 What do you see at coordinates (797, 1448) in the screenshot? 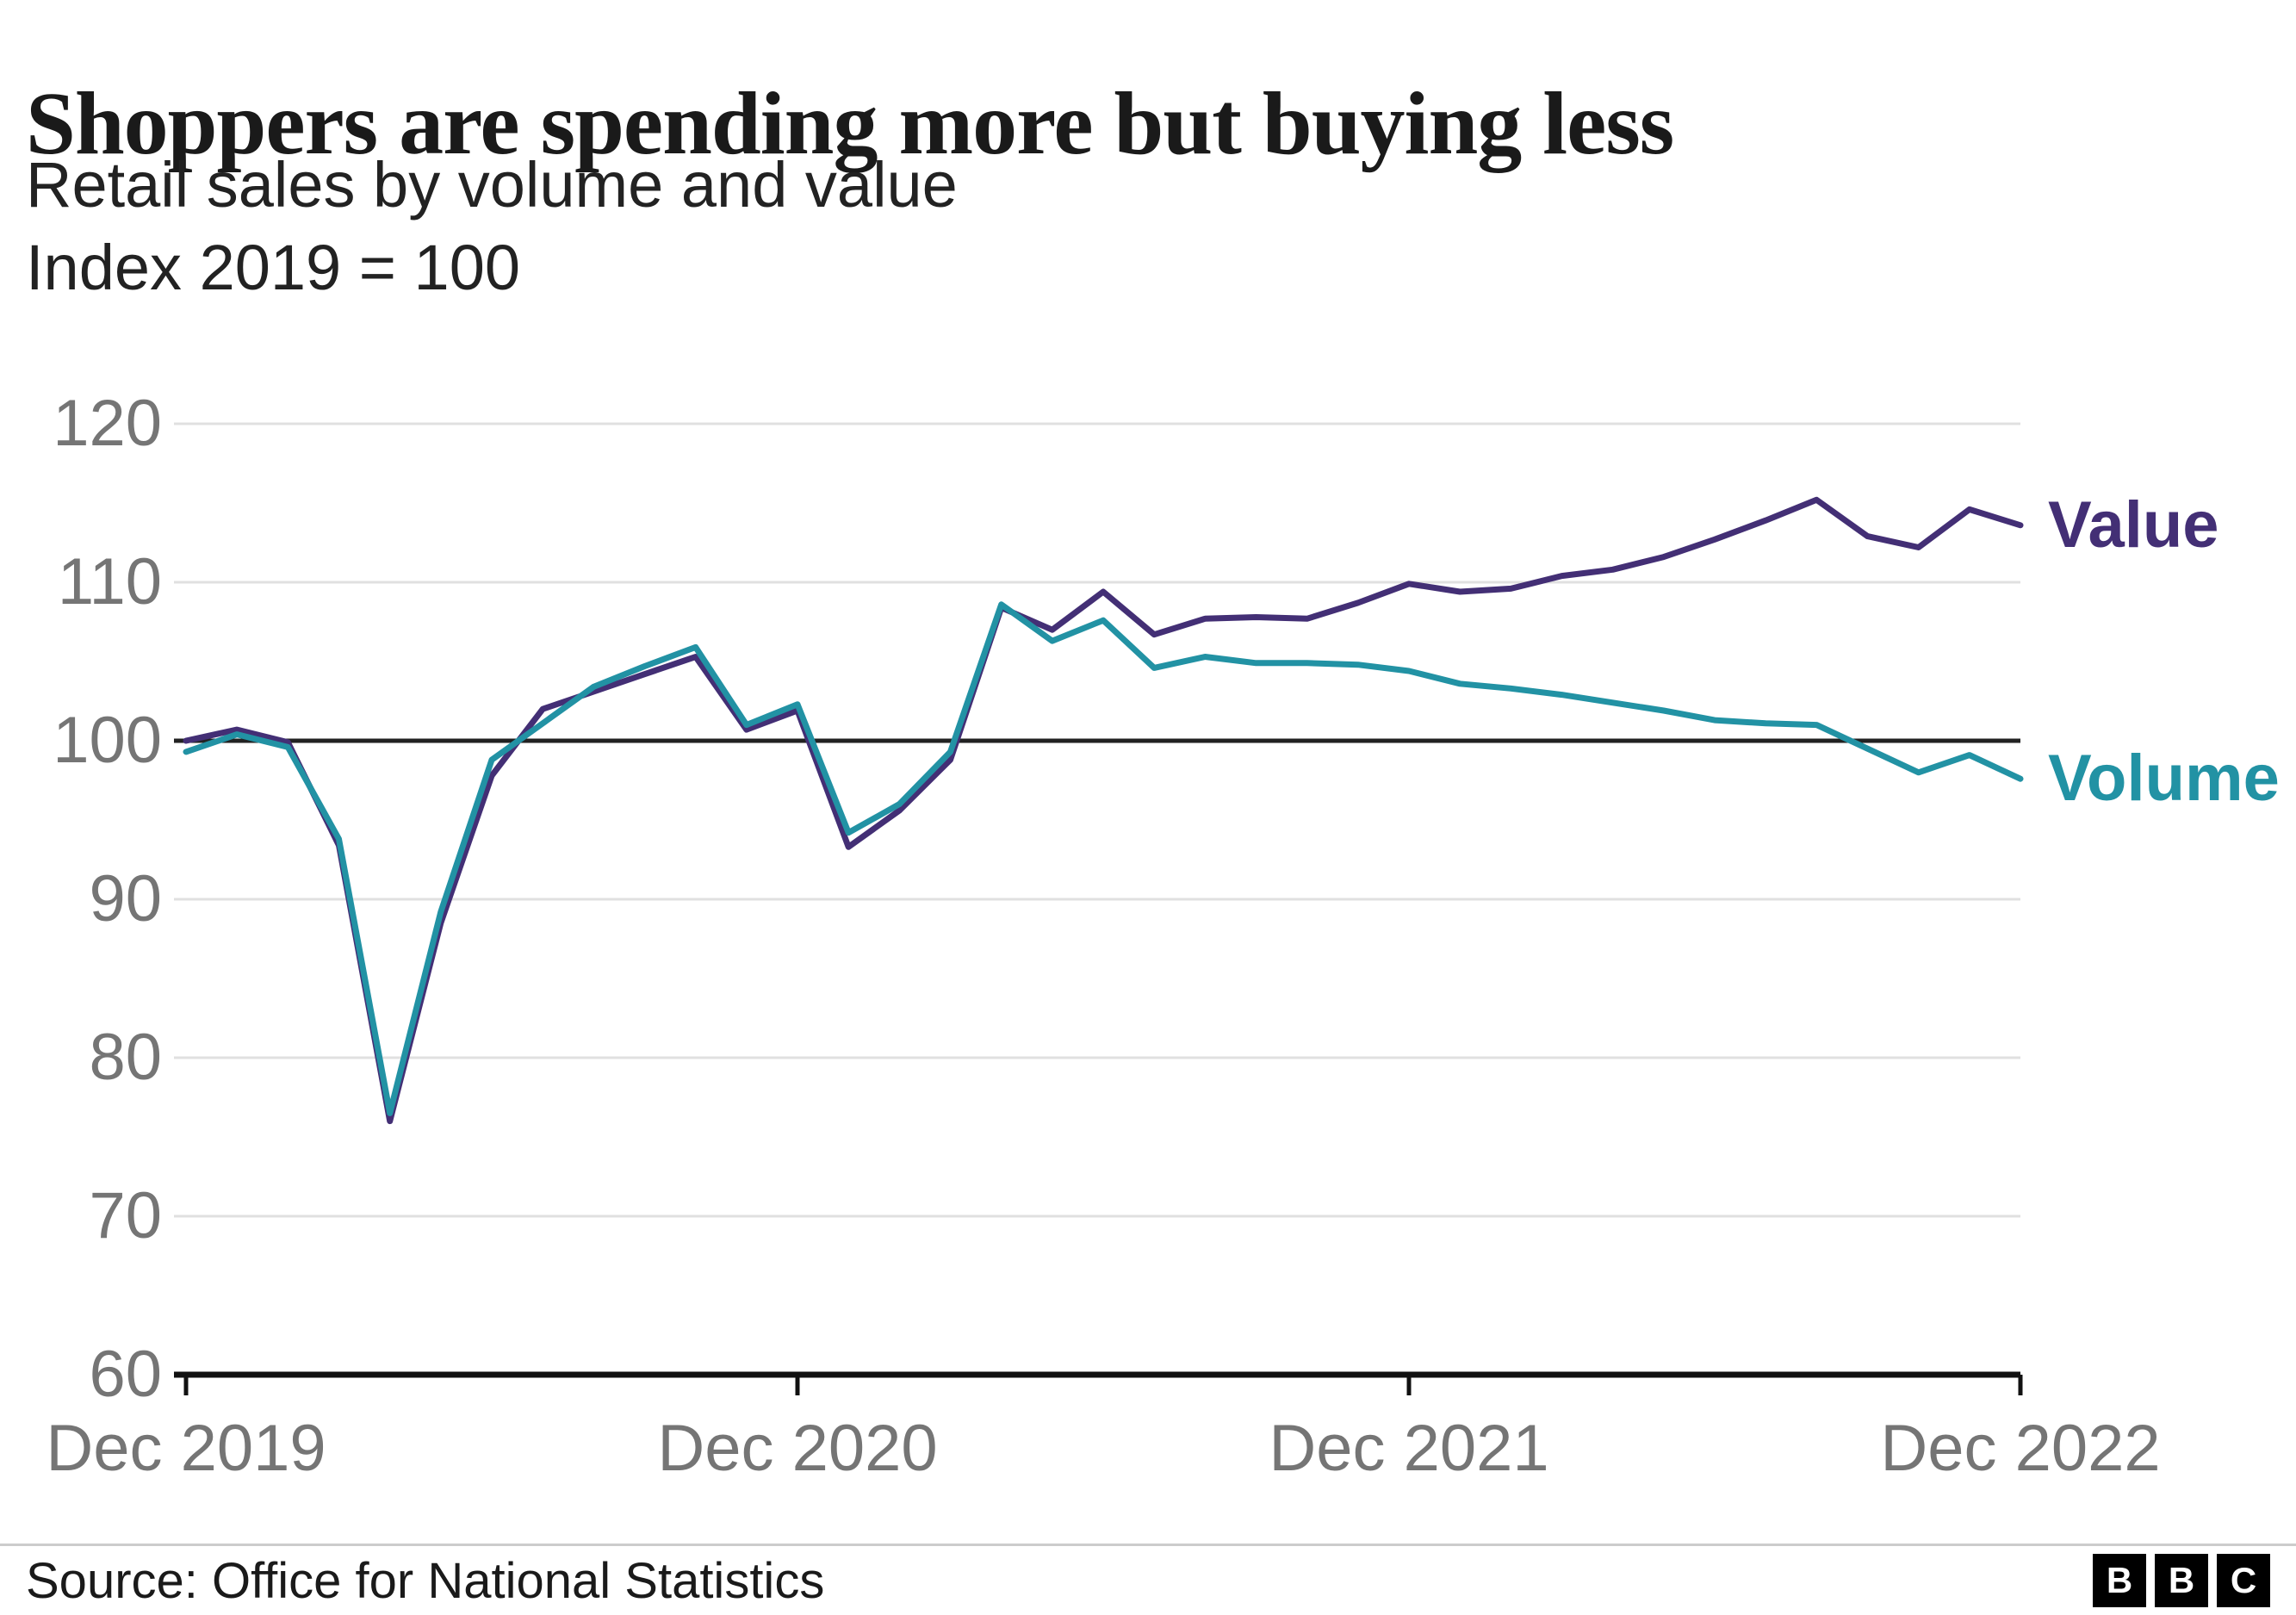
I see `x-tick-label-dec-2020: Dec 2020` at bounding box center [797, 1448].